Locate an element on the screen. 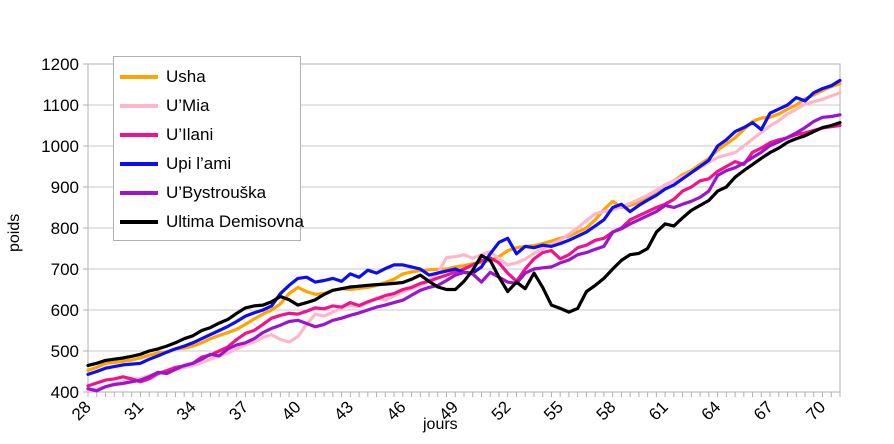 Image resolution: width=894 pixels, height=444 pixels. x-tick-label: 58 is located at coordinates (606, 410).